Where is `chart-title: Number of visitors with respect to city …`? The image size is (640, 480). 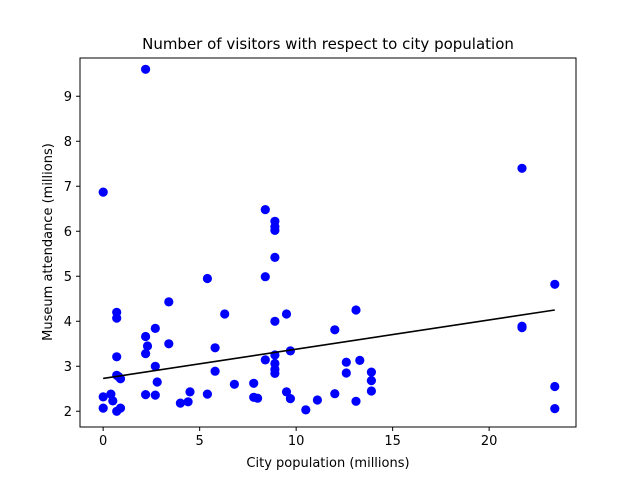
chart-title: Number of visitors with respect to city … is located at coordinates (328, 44).